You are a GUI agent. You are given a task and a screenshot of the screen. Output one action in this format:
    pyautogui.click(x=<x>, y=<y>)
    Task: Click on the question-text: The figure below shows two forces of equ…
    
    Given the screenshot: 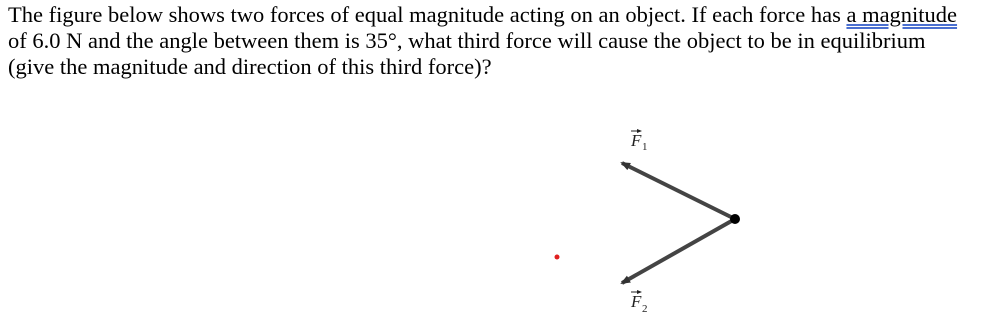 What is the action you would take?
    pyautogui.click(x=427, y=14)
    